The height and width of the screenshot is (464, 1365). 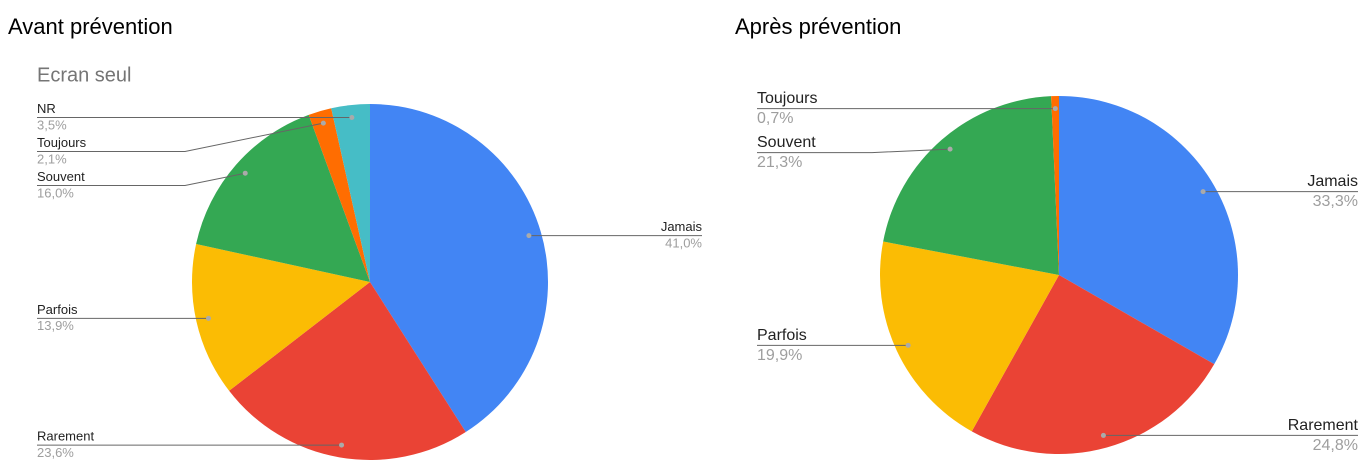 I want to click on slice-value: 33,3%, so click(x=1335, y=201).